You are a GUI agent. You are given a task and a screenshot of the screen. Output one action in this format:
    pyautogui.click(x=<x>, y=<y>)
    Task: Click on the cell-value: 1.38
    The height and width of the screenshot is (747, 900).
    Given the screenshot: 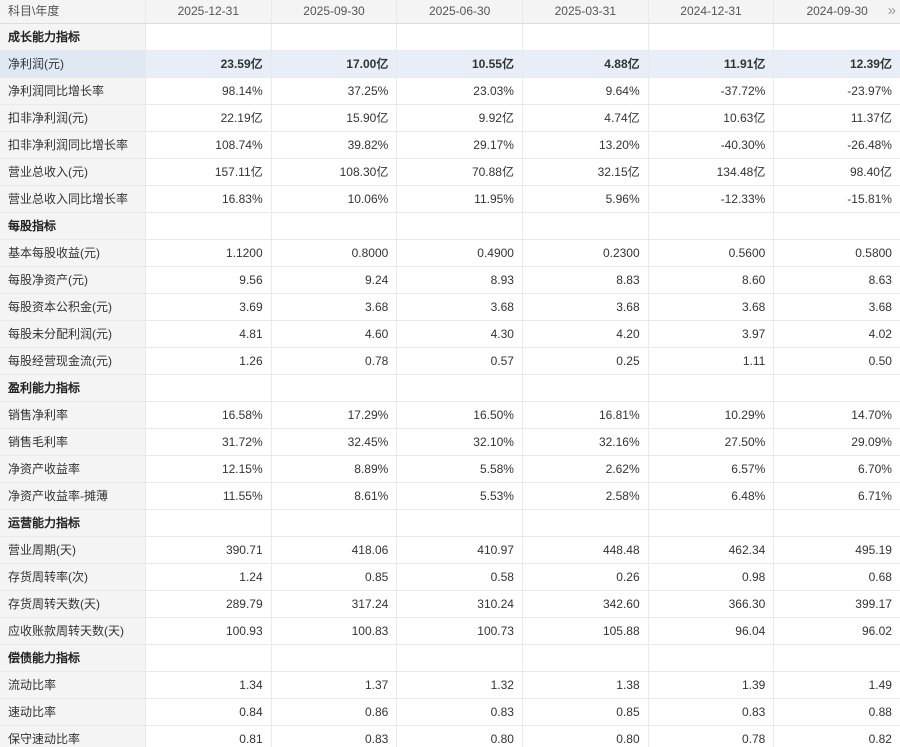 What is the action you would take?
    pyautogui.click(x=585, y=685)
    